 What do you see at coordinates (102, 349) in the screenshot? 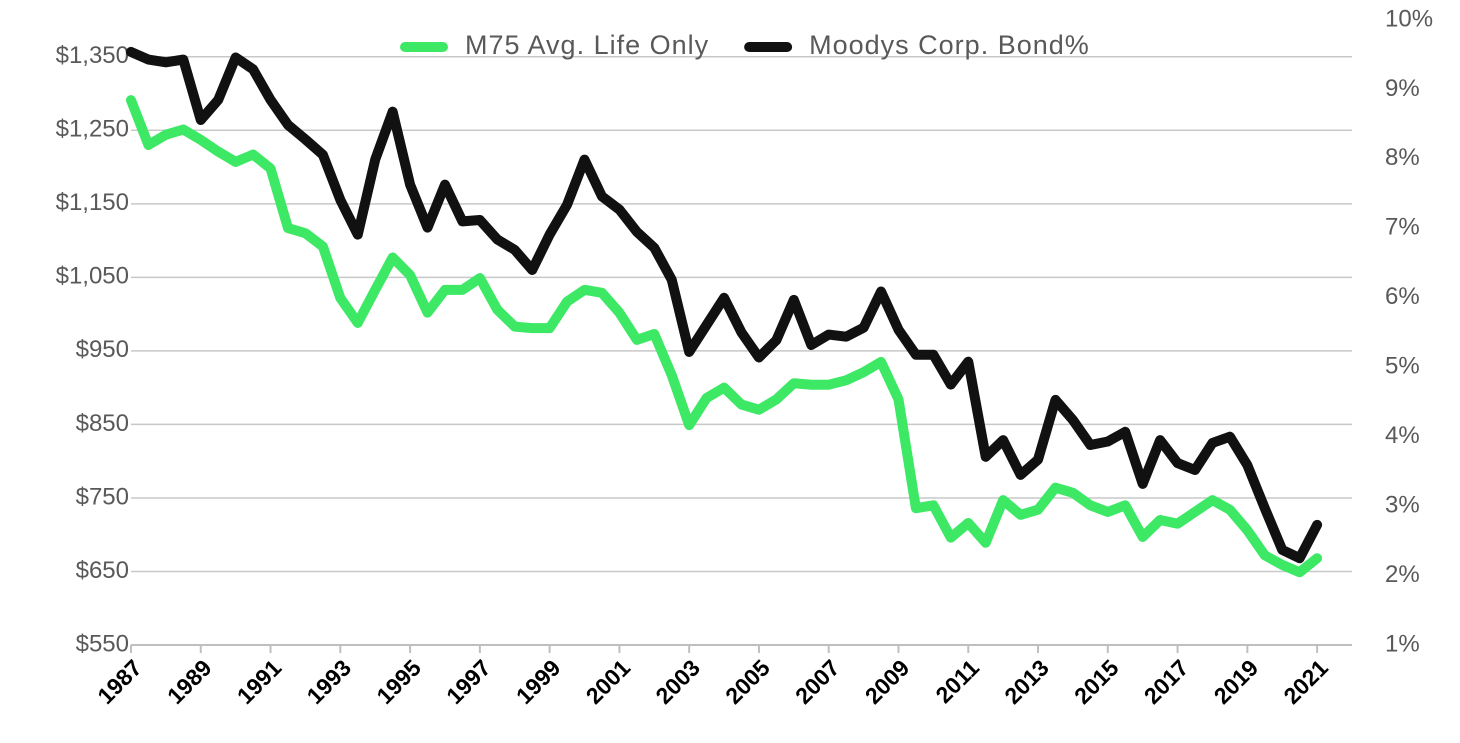
I see `y-tick-label: $950` at bounding box center [102, 349].